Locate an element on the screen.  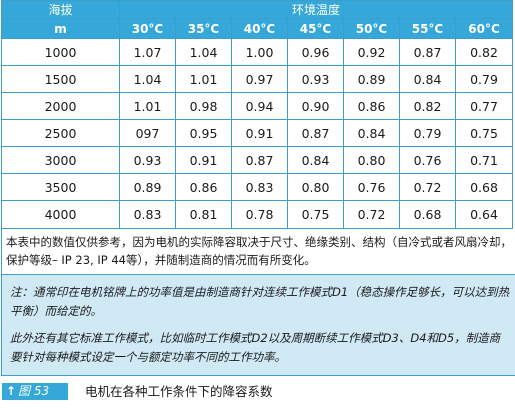
temperature-header: 50°C is located at coordinates (371, 28).